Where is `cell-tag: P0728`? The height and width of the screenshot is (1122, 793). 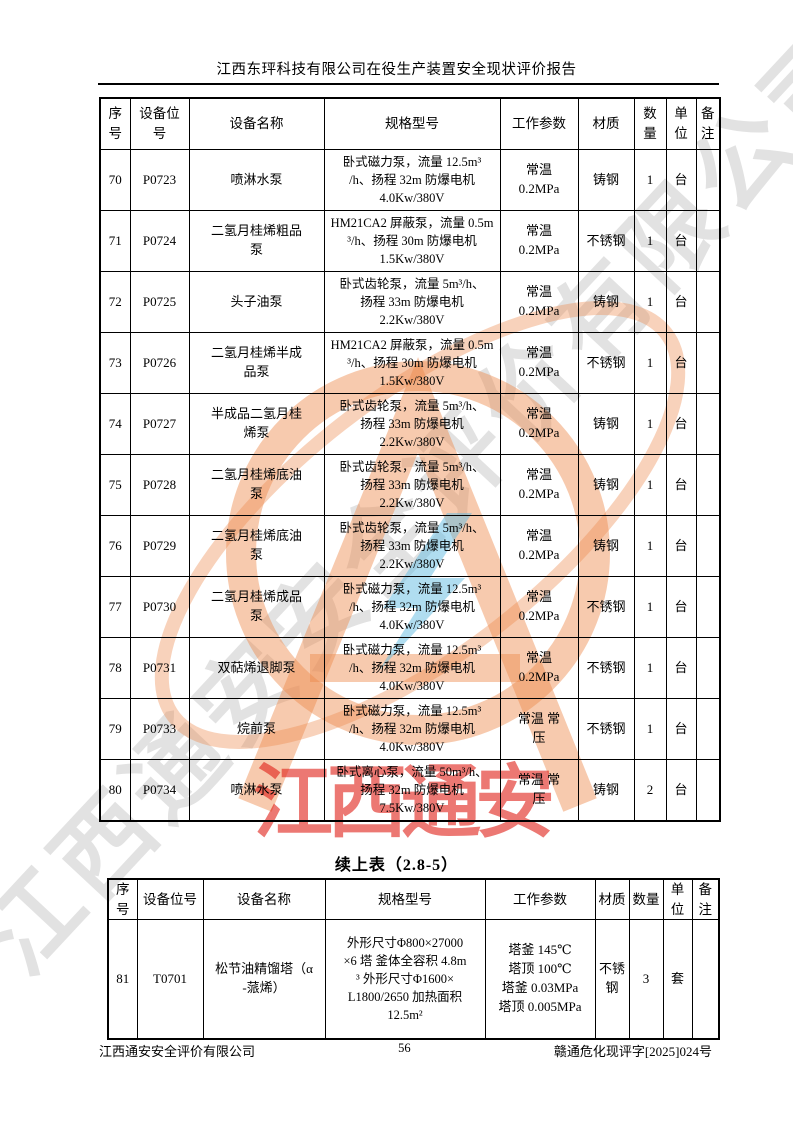 cell-tag: P0728 is located at coordinates (159, 485).